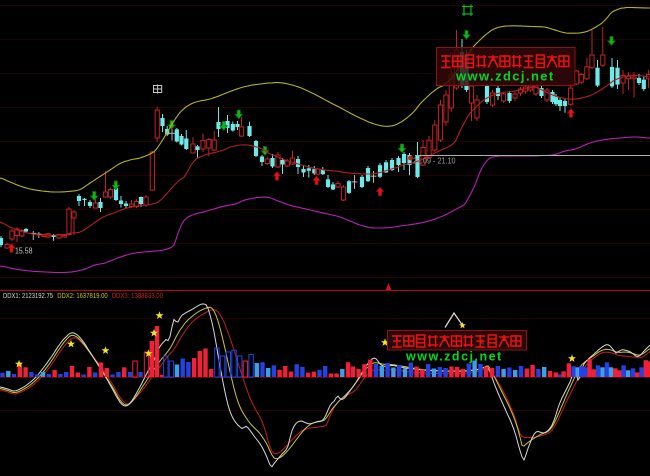  I want to click on svg-text: DDX3: 1388833.00, so click(137, 295).